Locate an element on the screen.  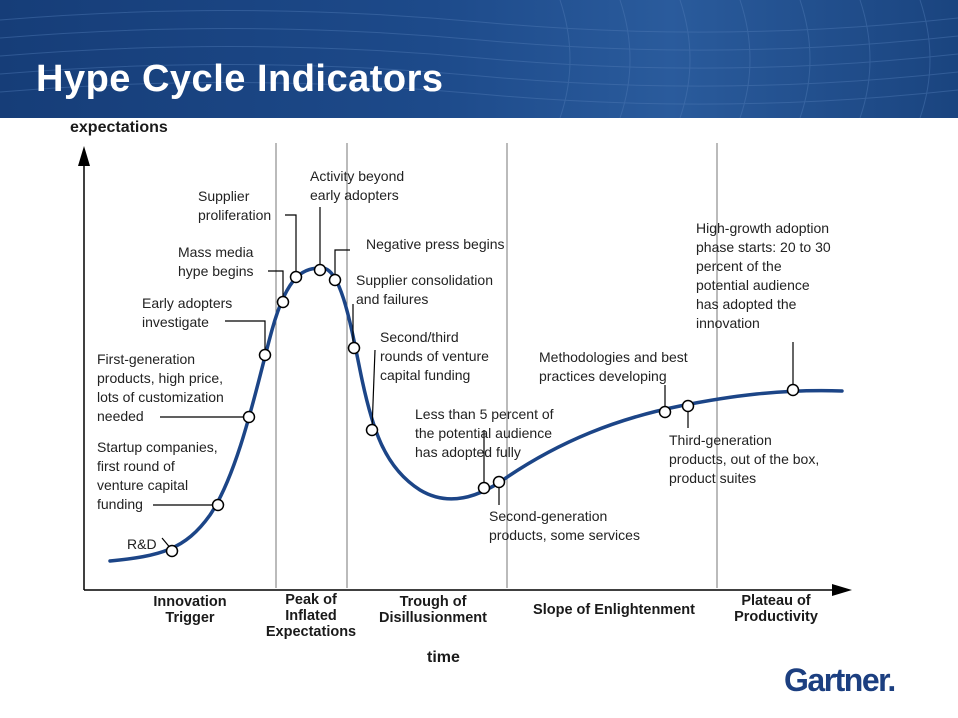
marker-consolidation is located at coordinates (354, 348).